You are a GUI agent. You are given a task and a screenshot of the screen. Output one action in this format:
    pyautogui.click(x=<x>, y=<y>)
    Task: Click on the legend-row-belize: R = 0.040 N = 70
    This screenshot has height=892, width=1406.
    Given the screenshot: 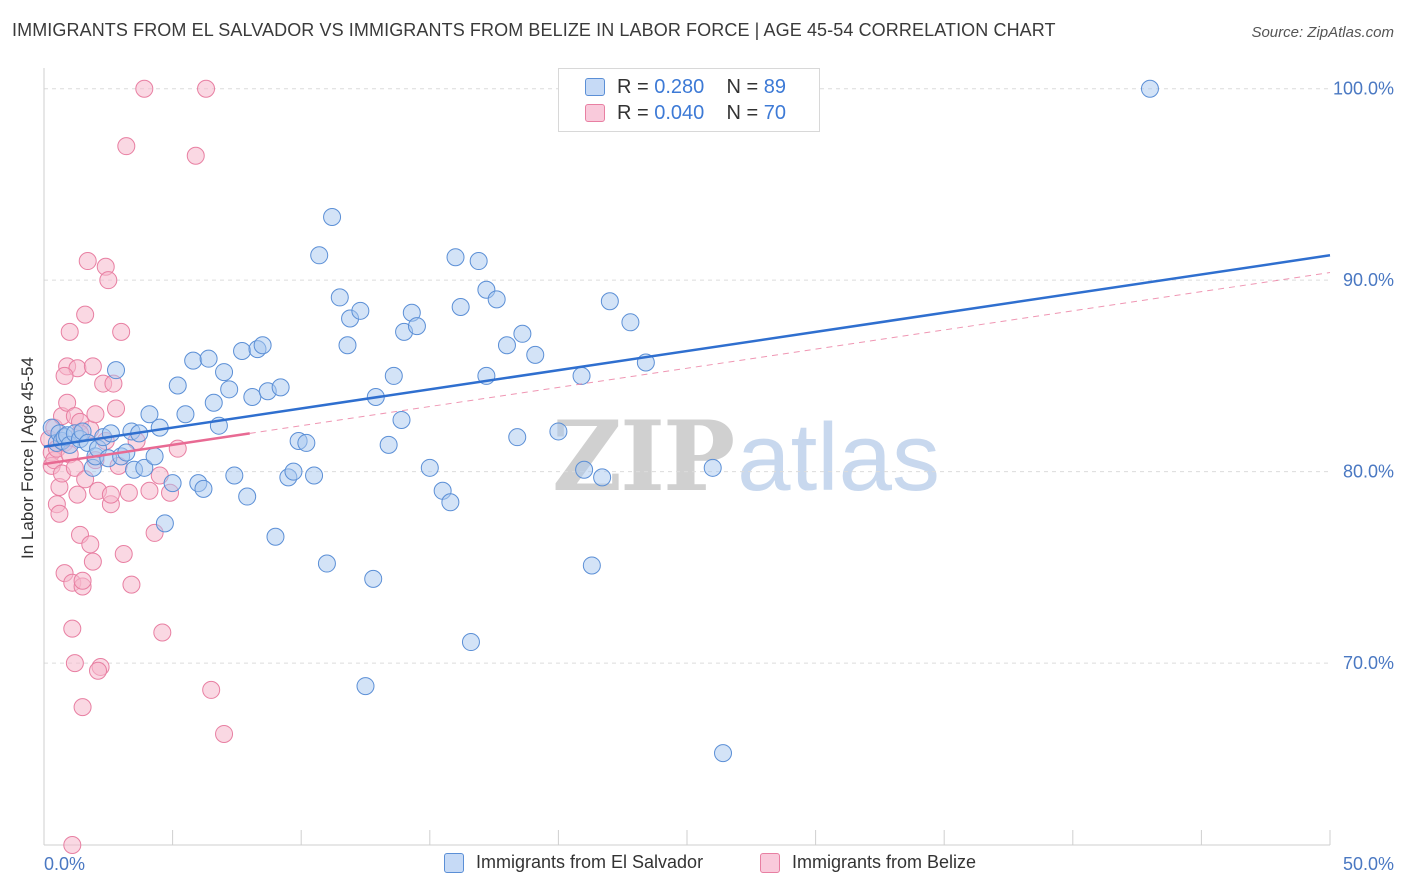 What is the action you would take?
    pyautogui.click(x=685, y=113)
    